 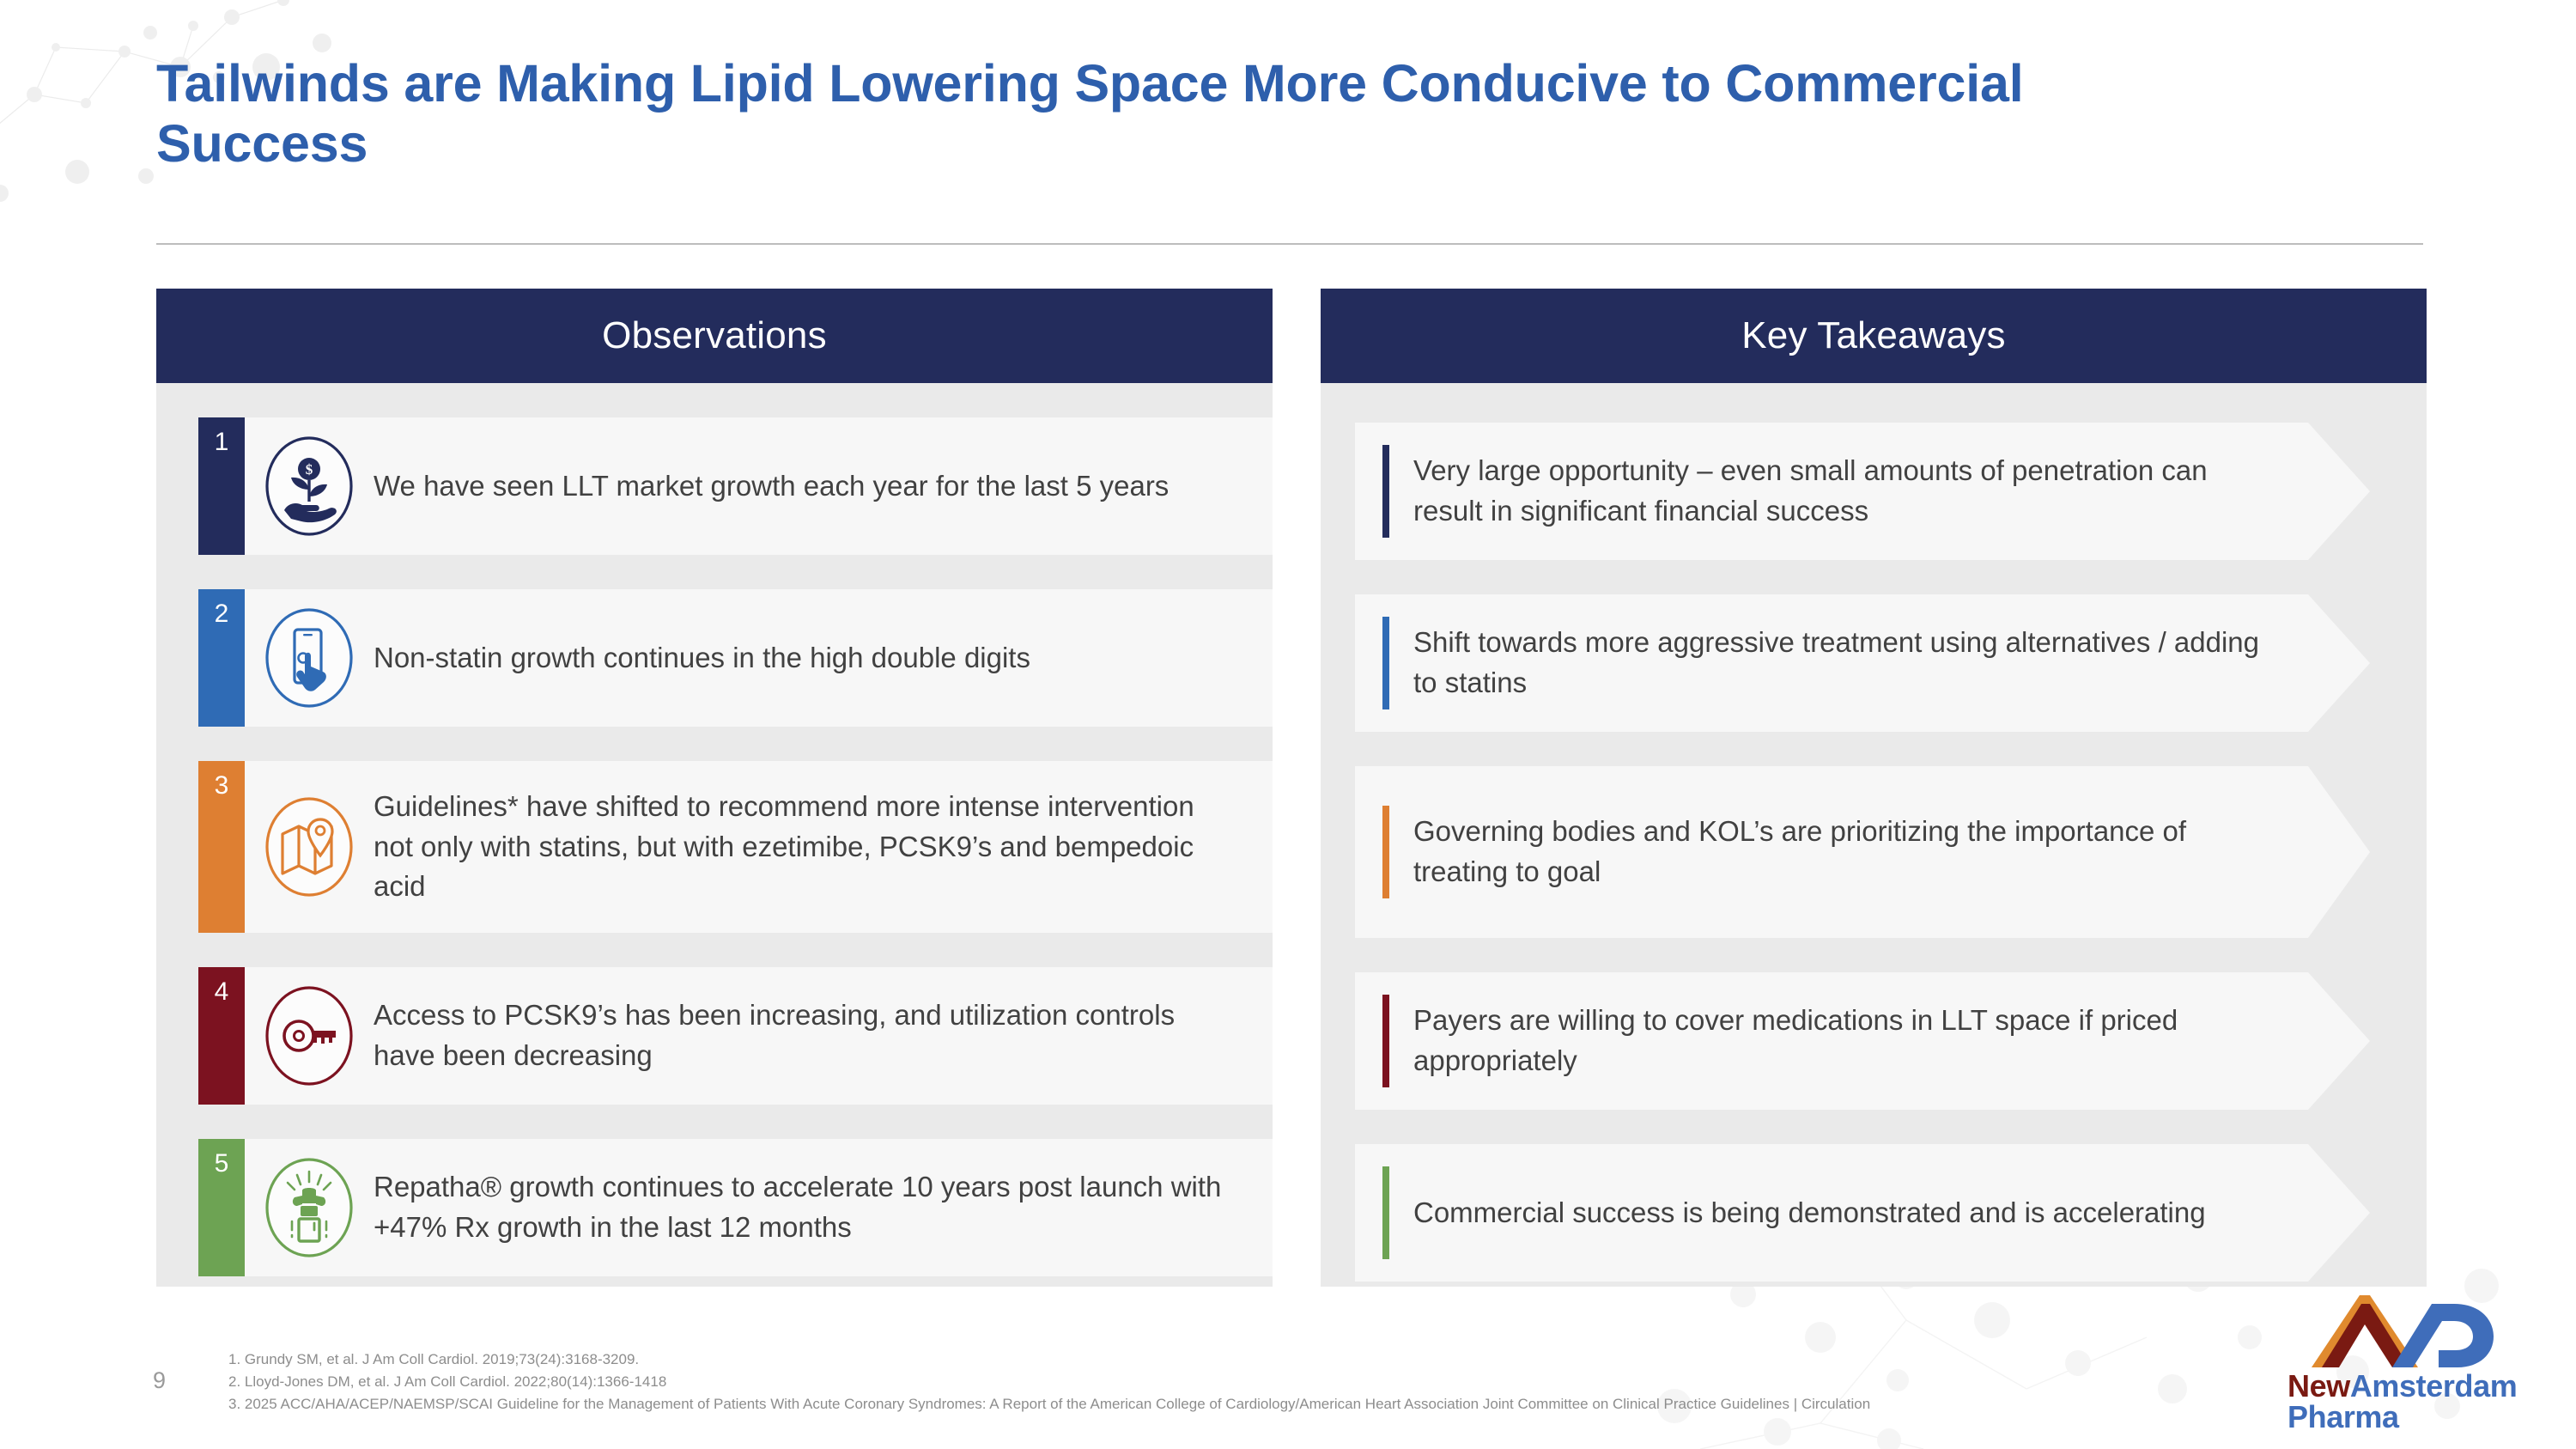 What do you see at coordinates (221, 1207) in the screenshot?
I see `observation-number-badge: 5` at bounding box center [221, 1207].